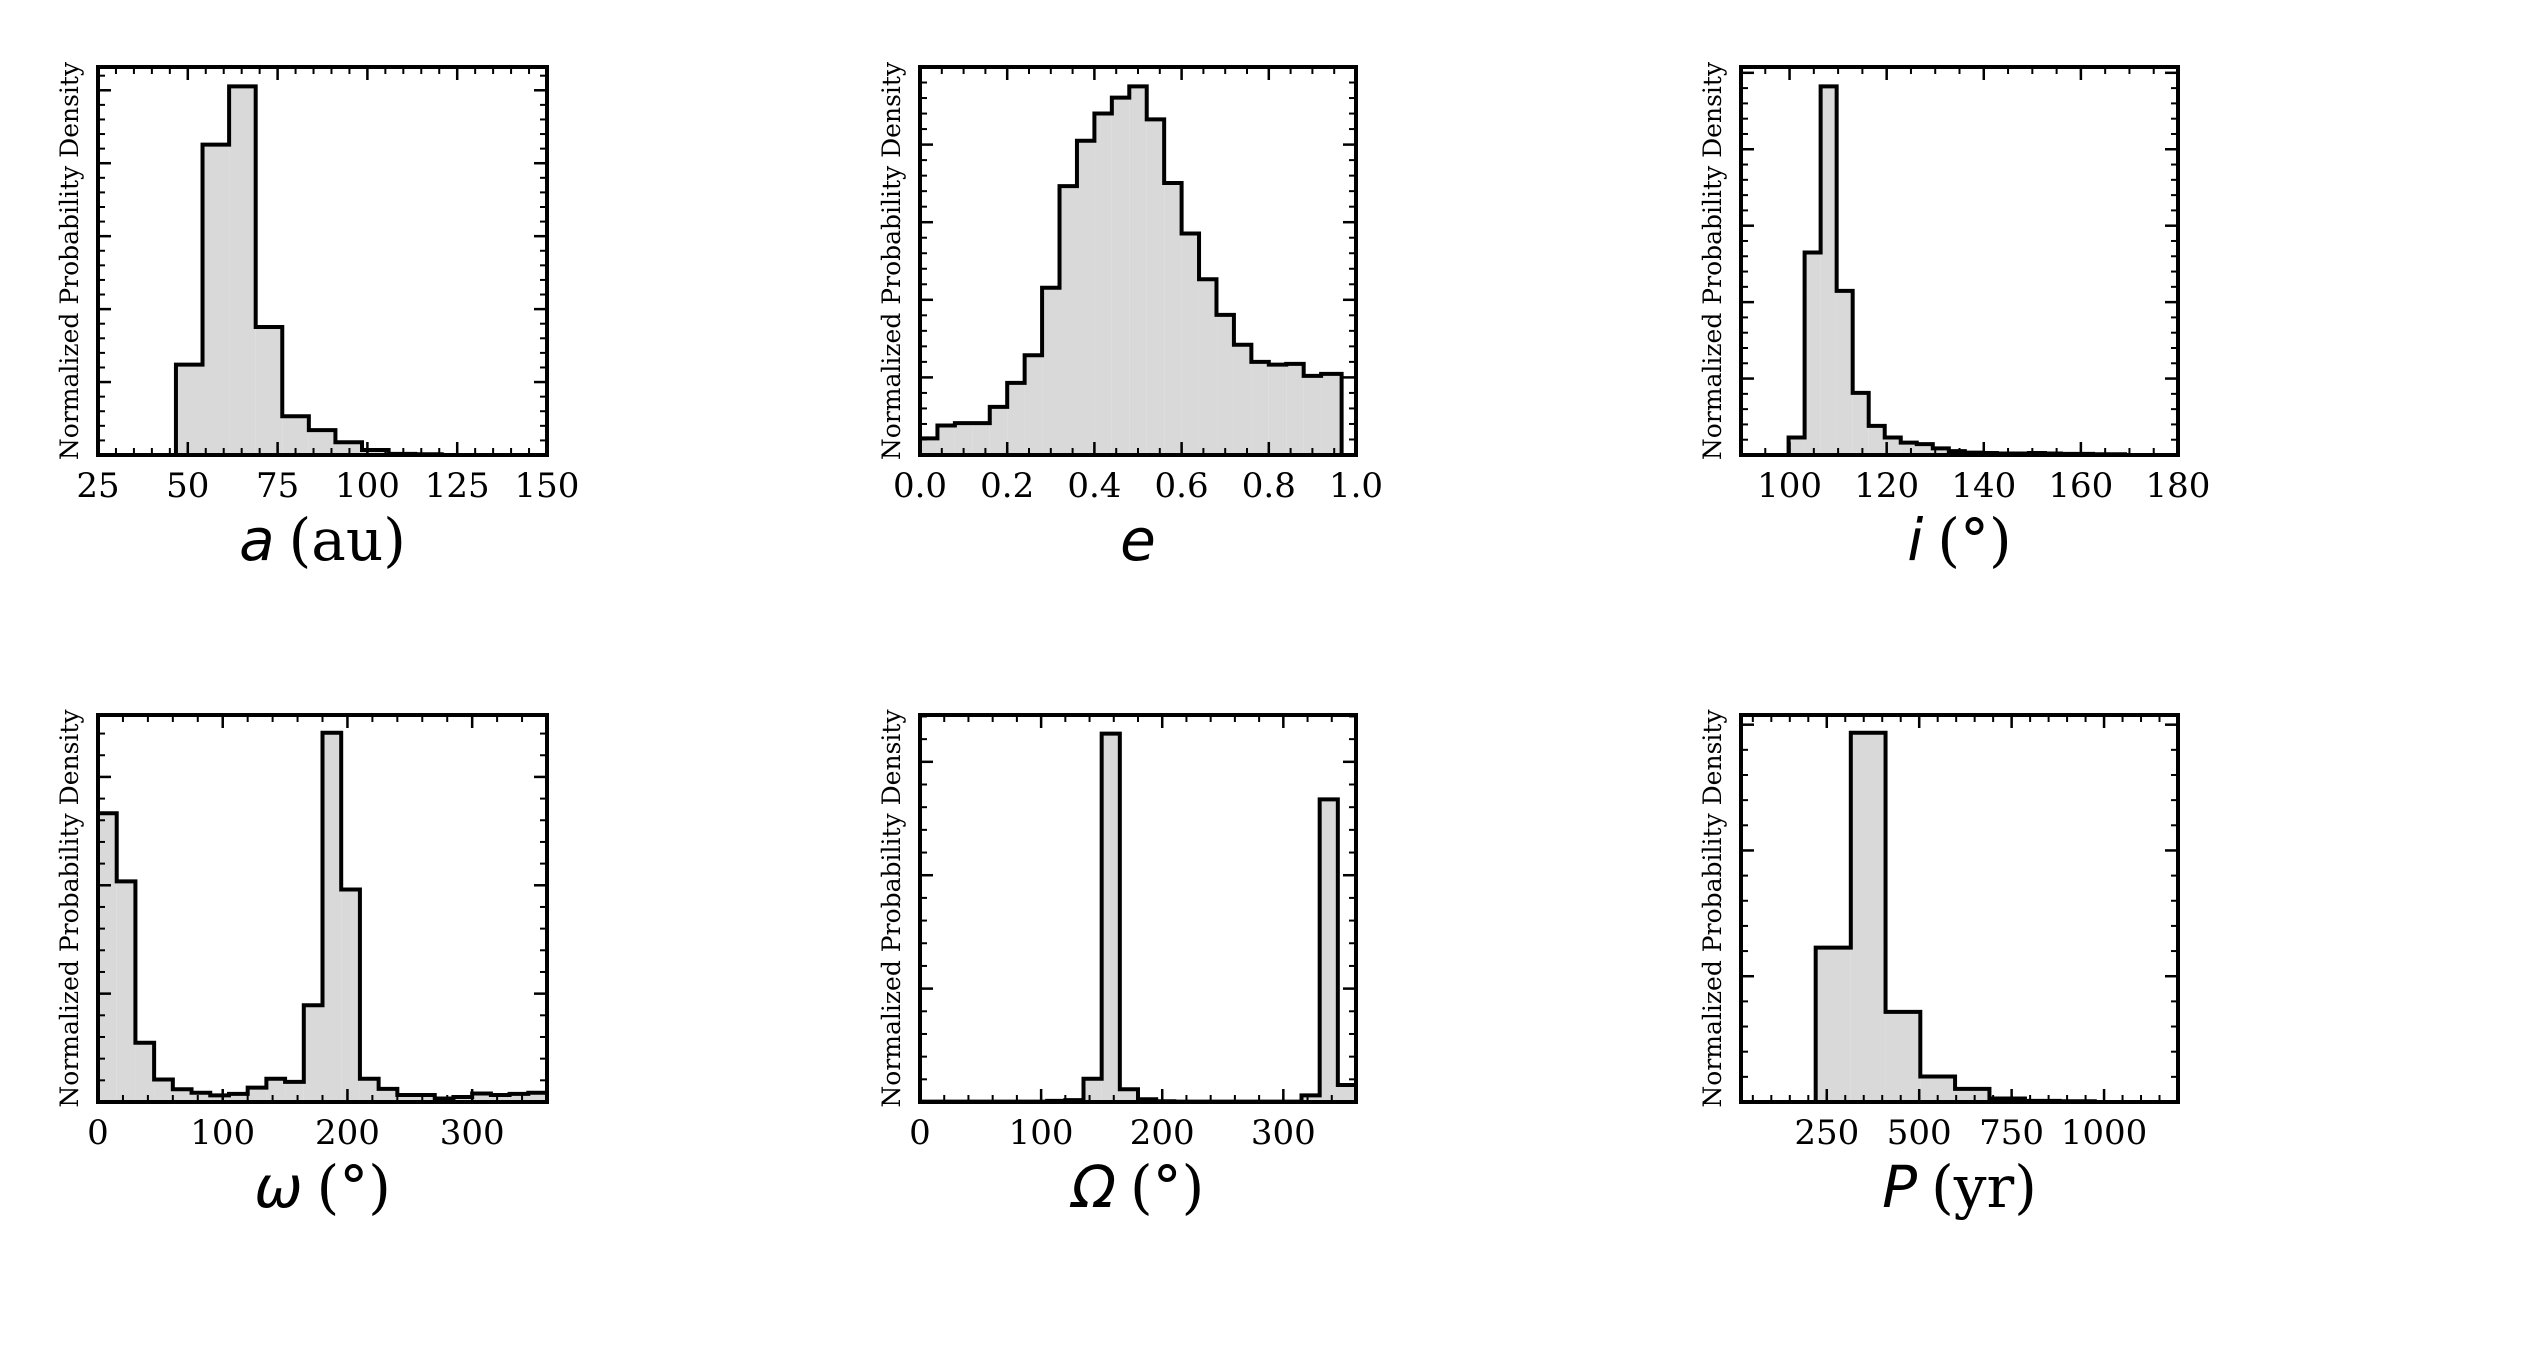 This screenshot has width=2537, height=1366. What do you see at coordinates (97, 486) in the screenshot?
I see `x-tick-label: 25` at bounding box center [97, 486].